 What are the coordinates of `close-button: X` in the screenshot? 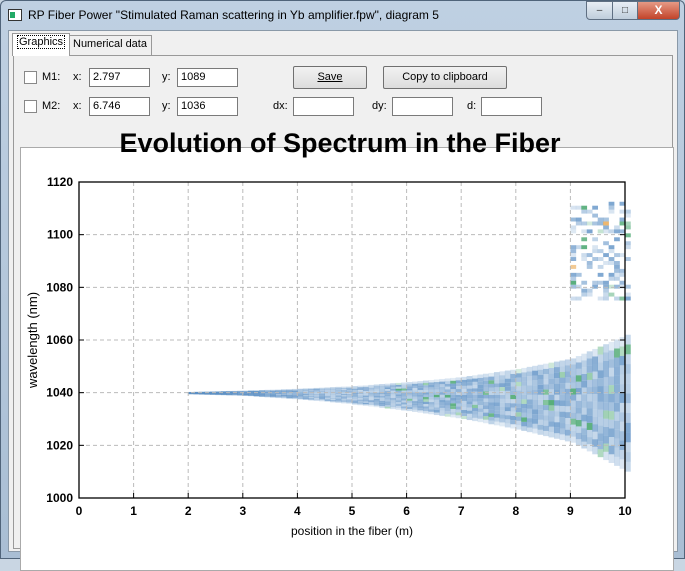 It's located at (658, 10).